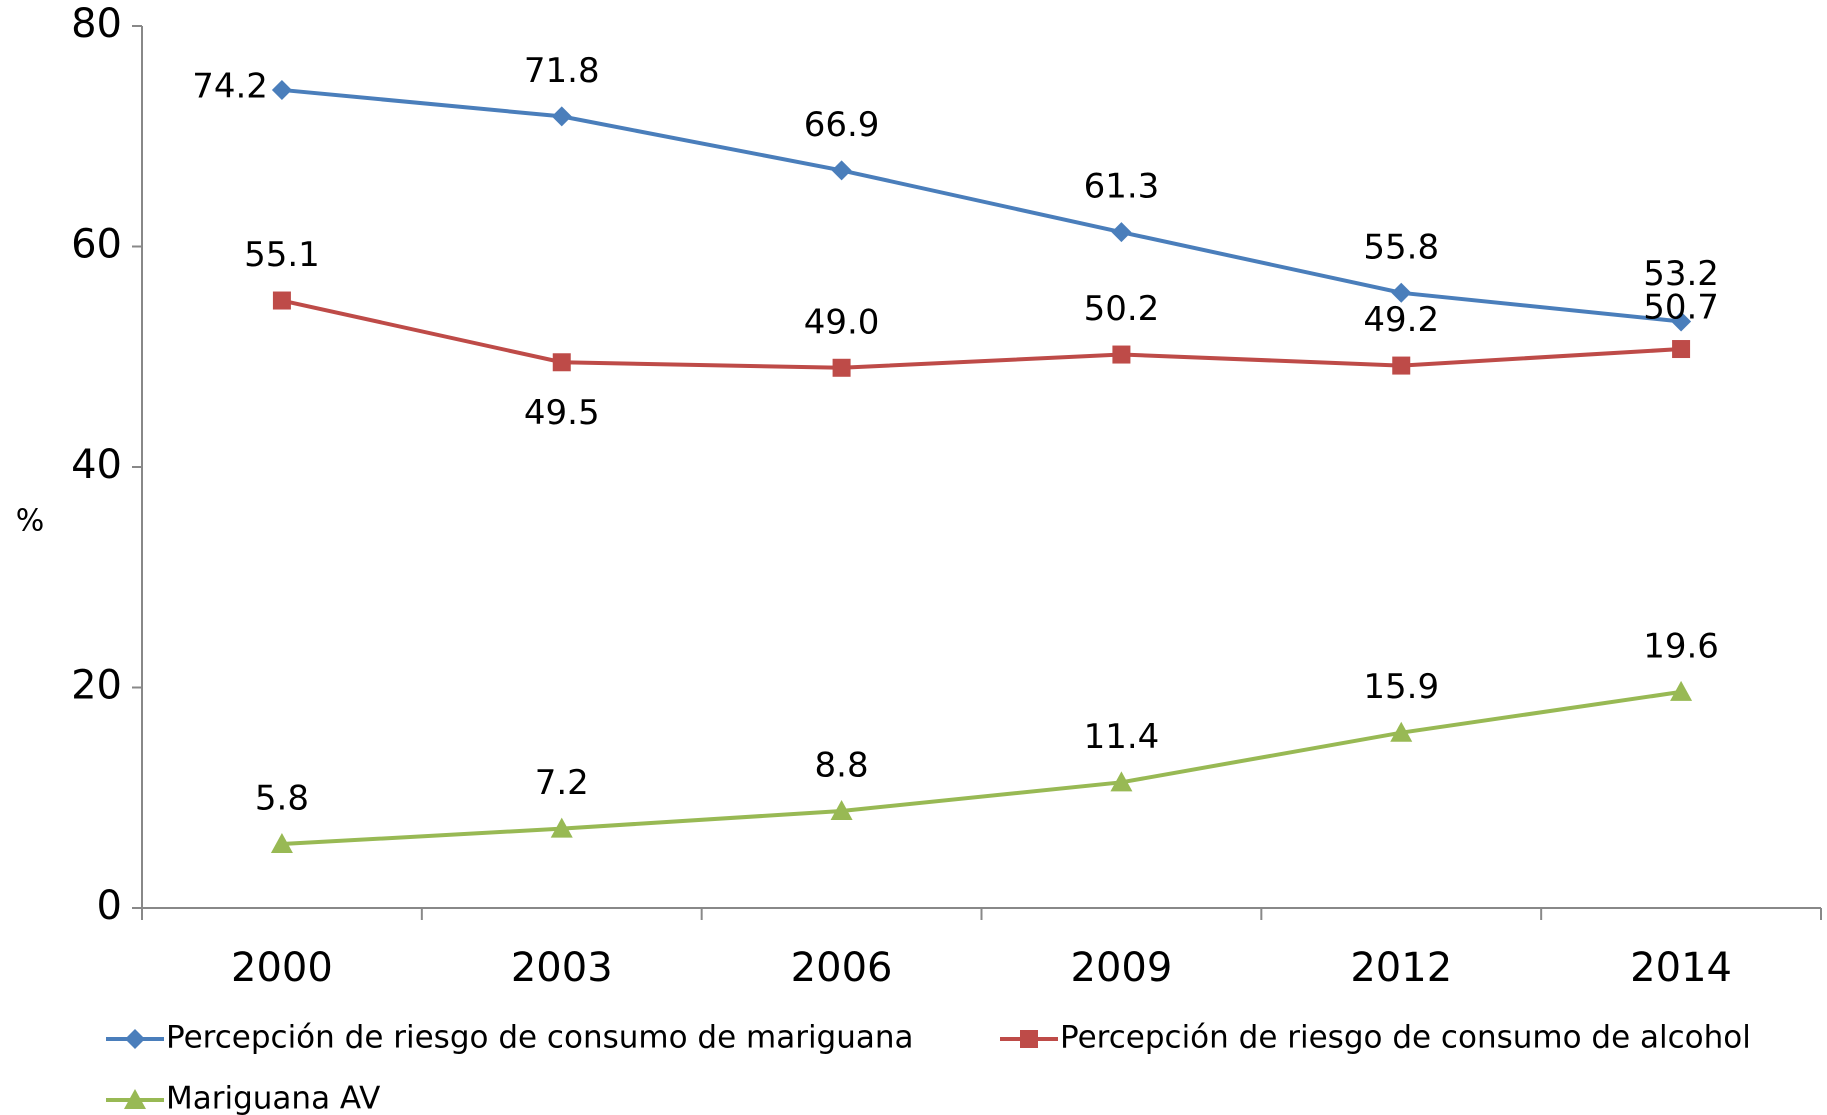 The image size is (1827, 1115). What do you see at coordinates (1681, 968) in the screenshot?
I see `x-tick-label: 2014` at bounding box center [1681, 968].